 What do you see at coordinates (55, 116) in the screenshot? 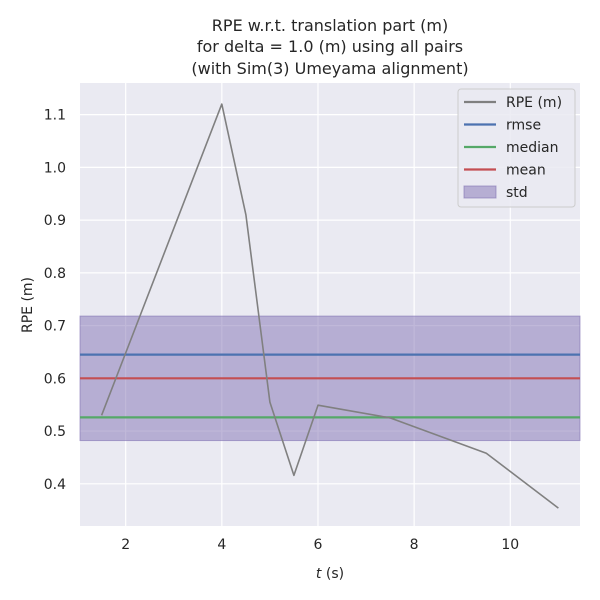
I see `y-tick-label: 1.1` at bounding box center [55, 116].